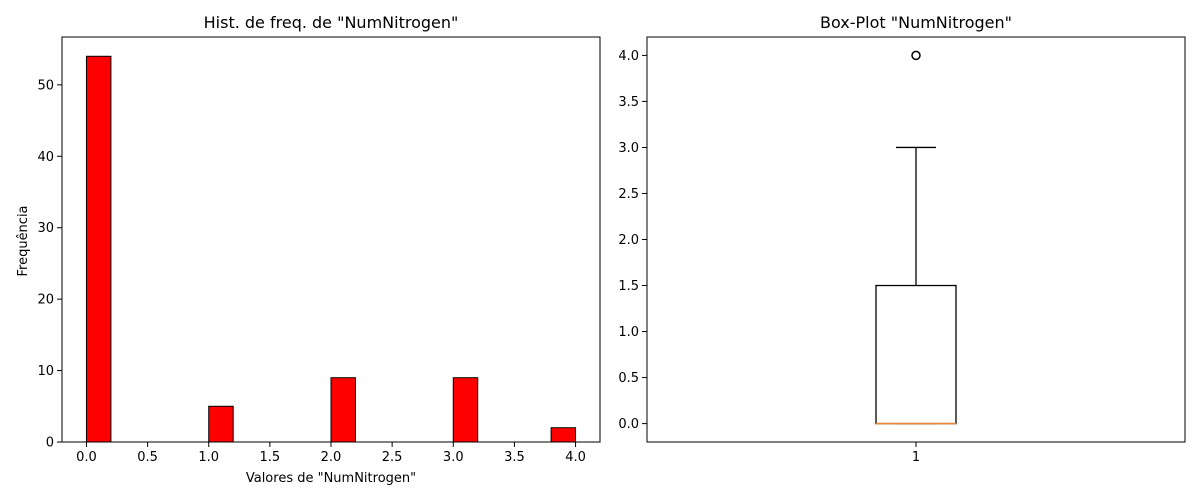 The height and width of the screenshot is (500, 1200). What do you see at coordinates (916, 237) in the screenshot?
I see `boxplot-marks` at bounding box center [916, 237].